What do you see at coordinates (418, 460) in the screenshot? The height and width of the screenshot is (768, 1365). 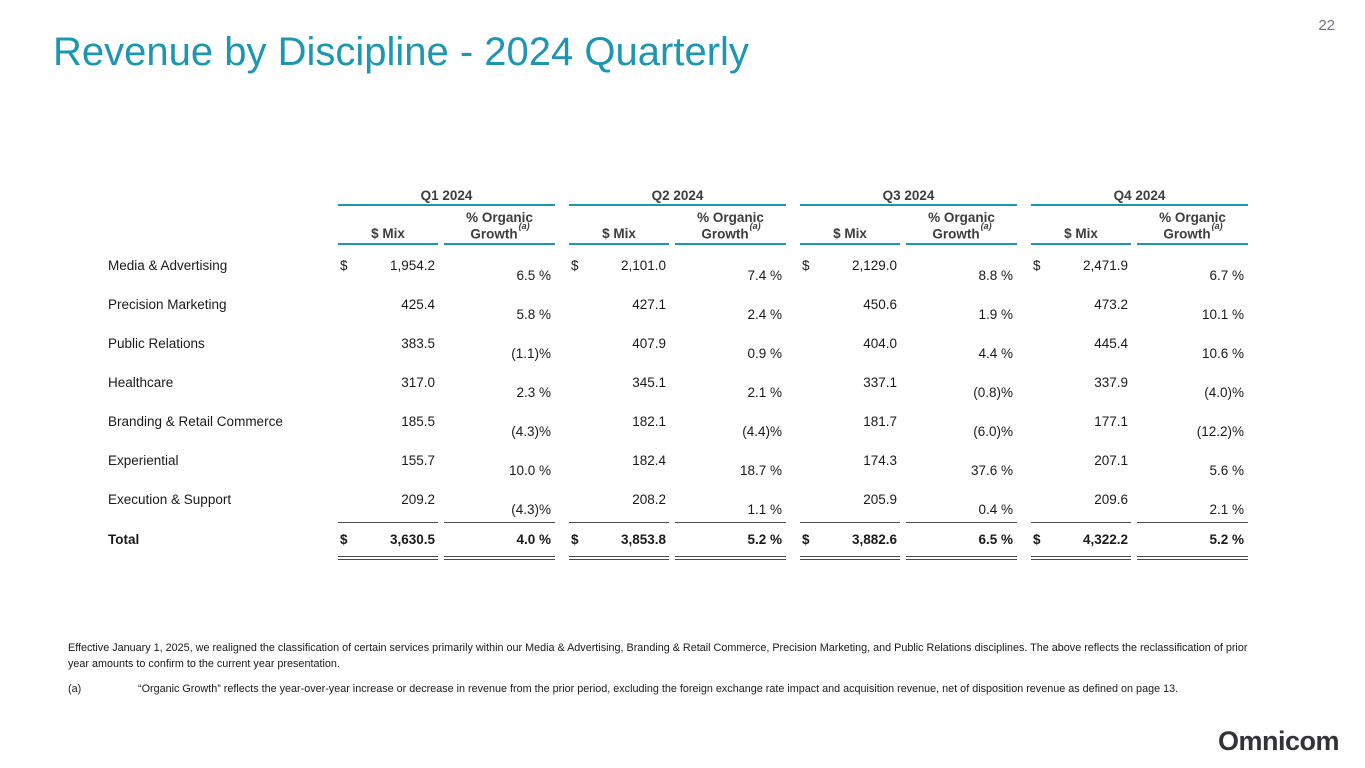 I see `mix-value: 155.7` at bounding box center [418, 460].